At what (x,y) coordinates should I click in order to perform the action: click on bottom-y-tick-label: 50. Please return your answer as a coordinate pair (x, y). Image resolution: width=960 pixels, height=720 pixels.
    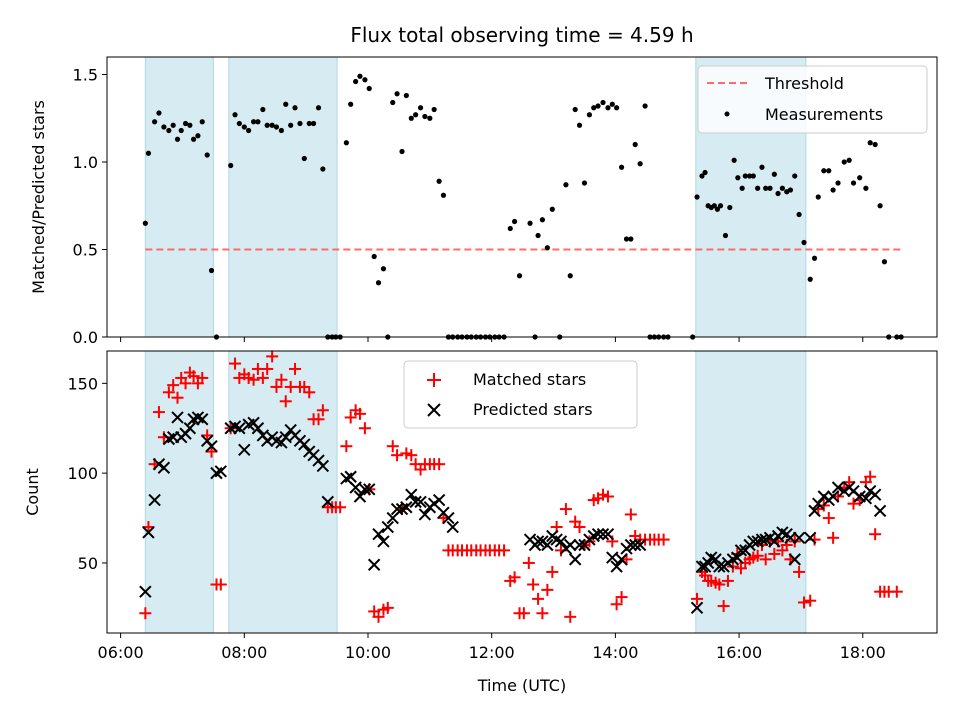
    Looking at the image, I should click on (88, 563).